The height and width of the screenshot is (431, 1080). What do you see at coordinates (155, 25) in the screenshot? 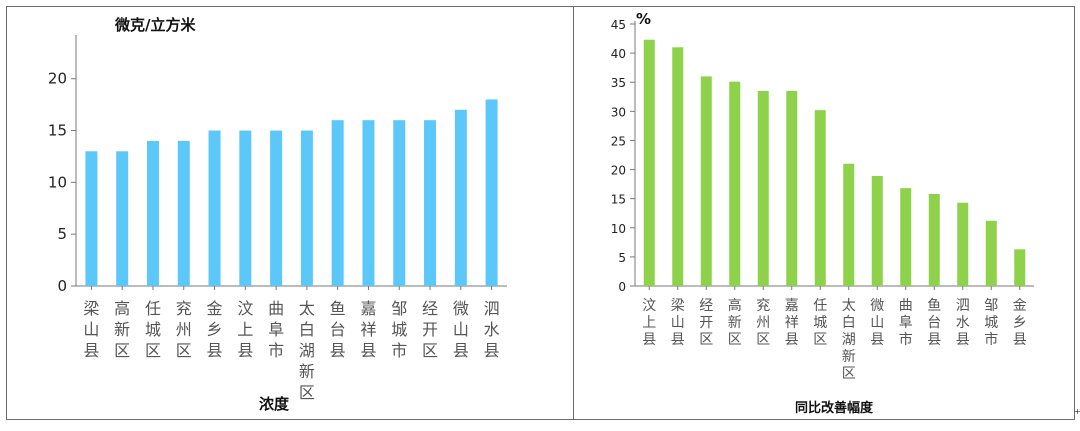
I see `y-axis-unit-label: 微克/立方米` at bounding box center [155, 25].